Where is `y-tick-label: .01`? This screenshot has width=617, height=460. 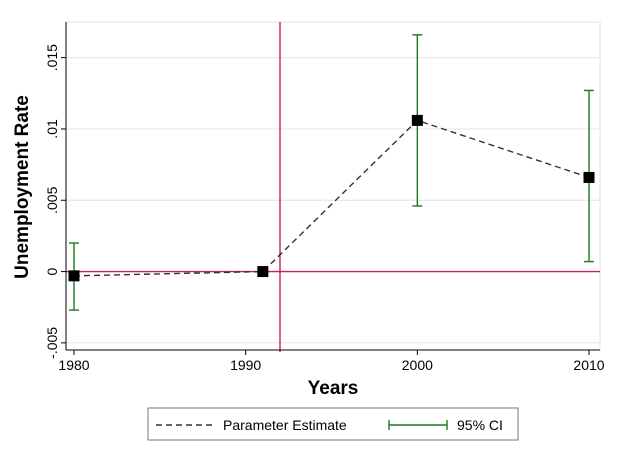
y-tick-label: .01 is located at coordinates (52, 129).